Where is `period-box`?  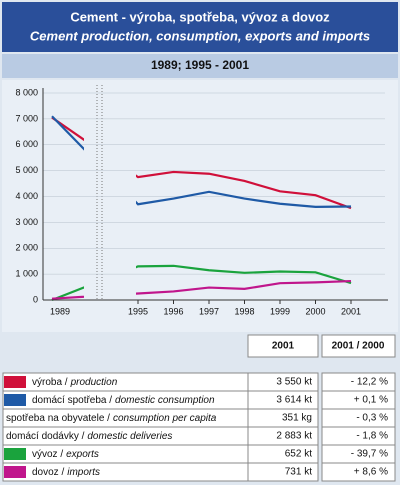
period-box is located at coordinates (200, 66).